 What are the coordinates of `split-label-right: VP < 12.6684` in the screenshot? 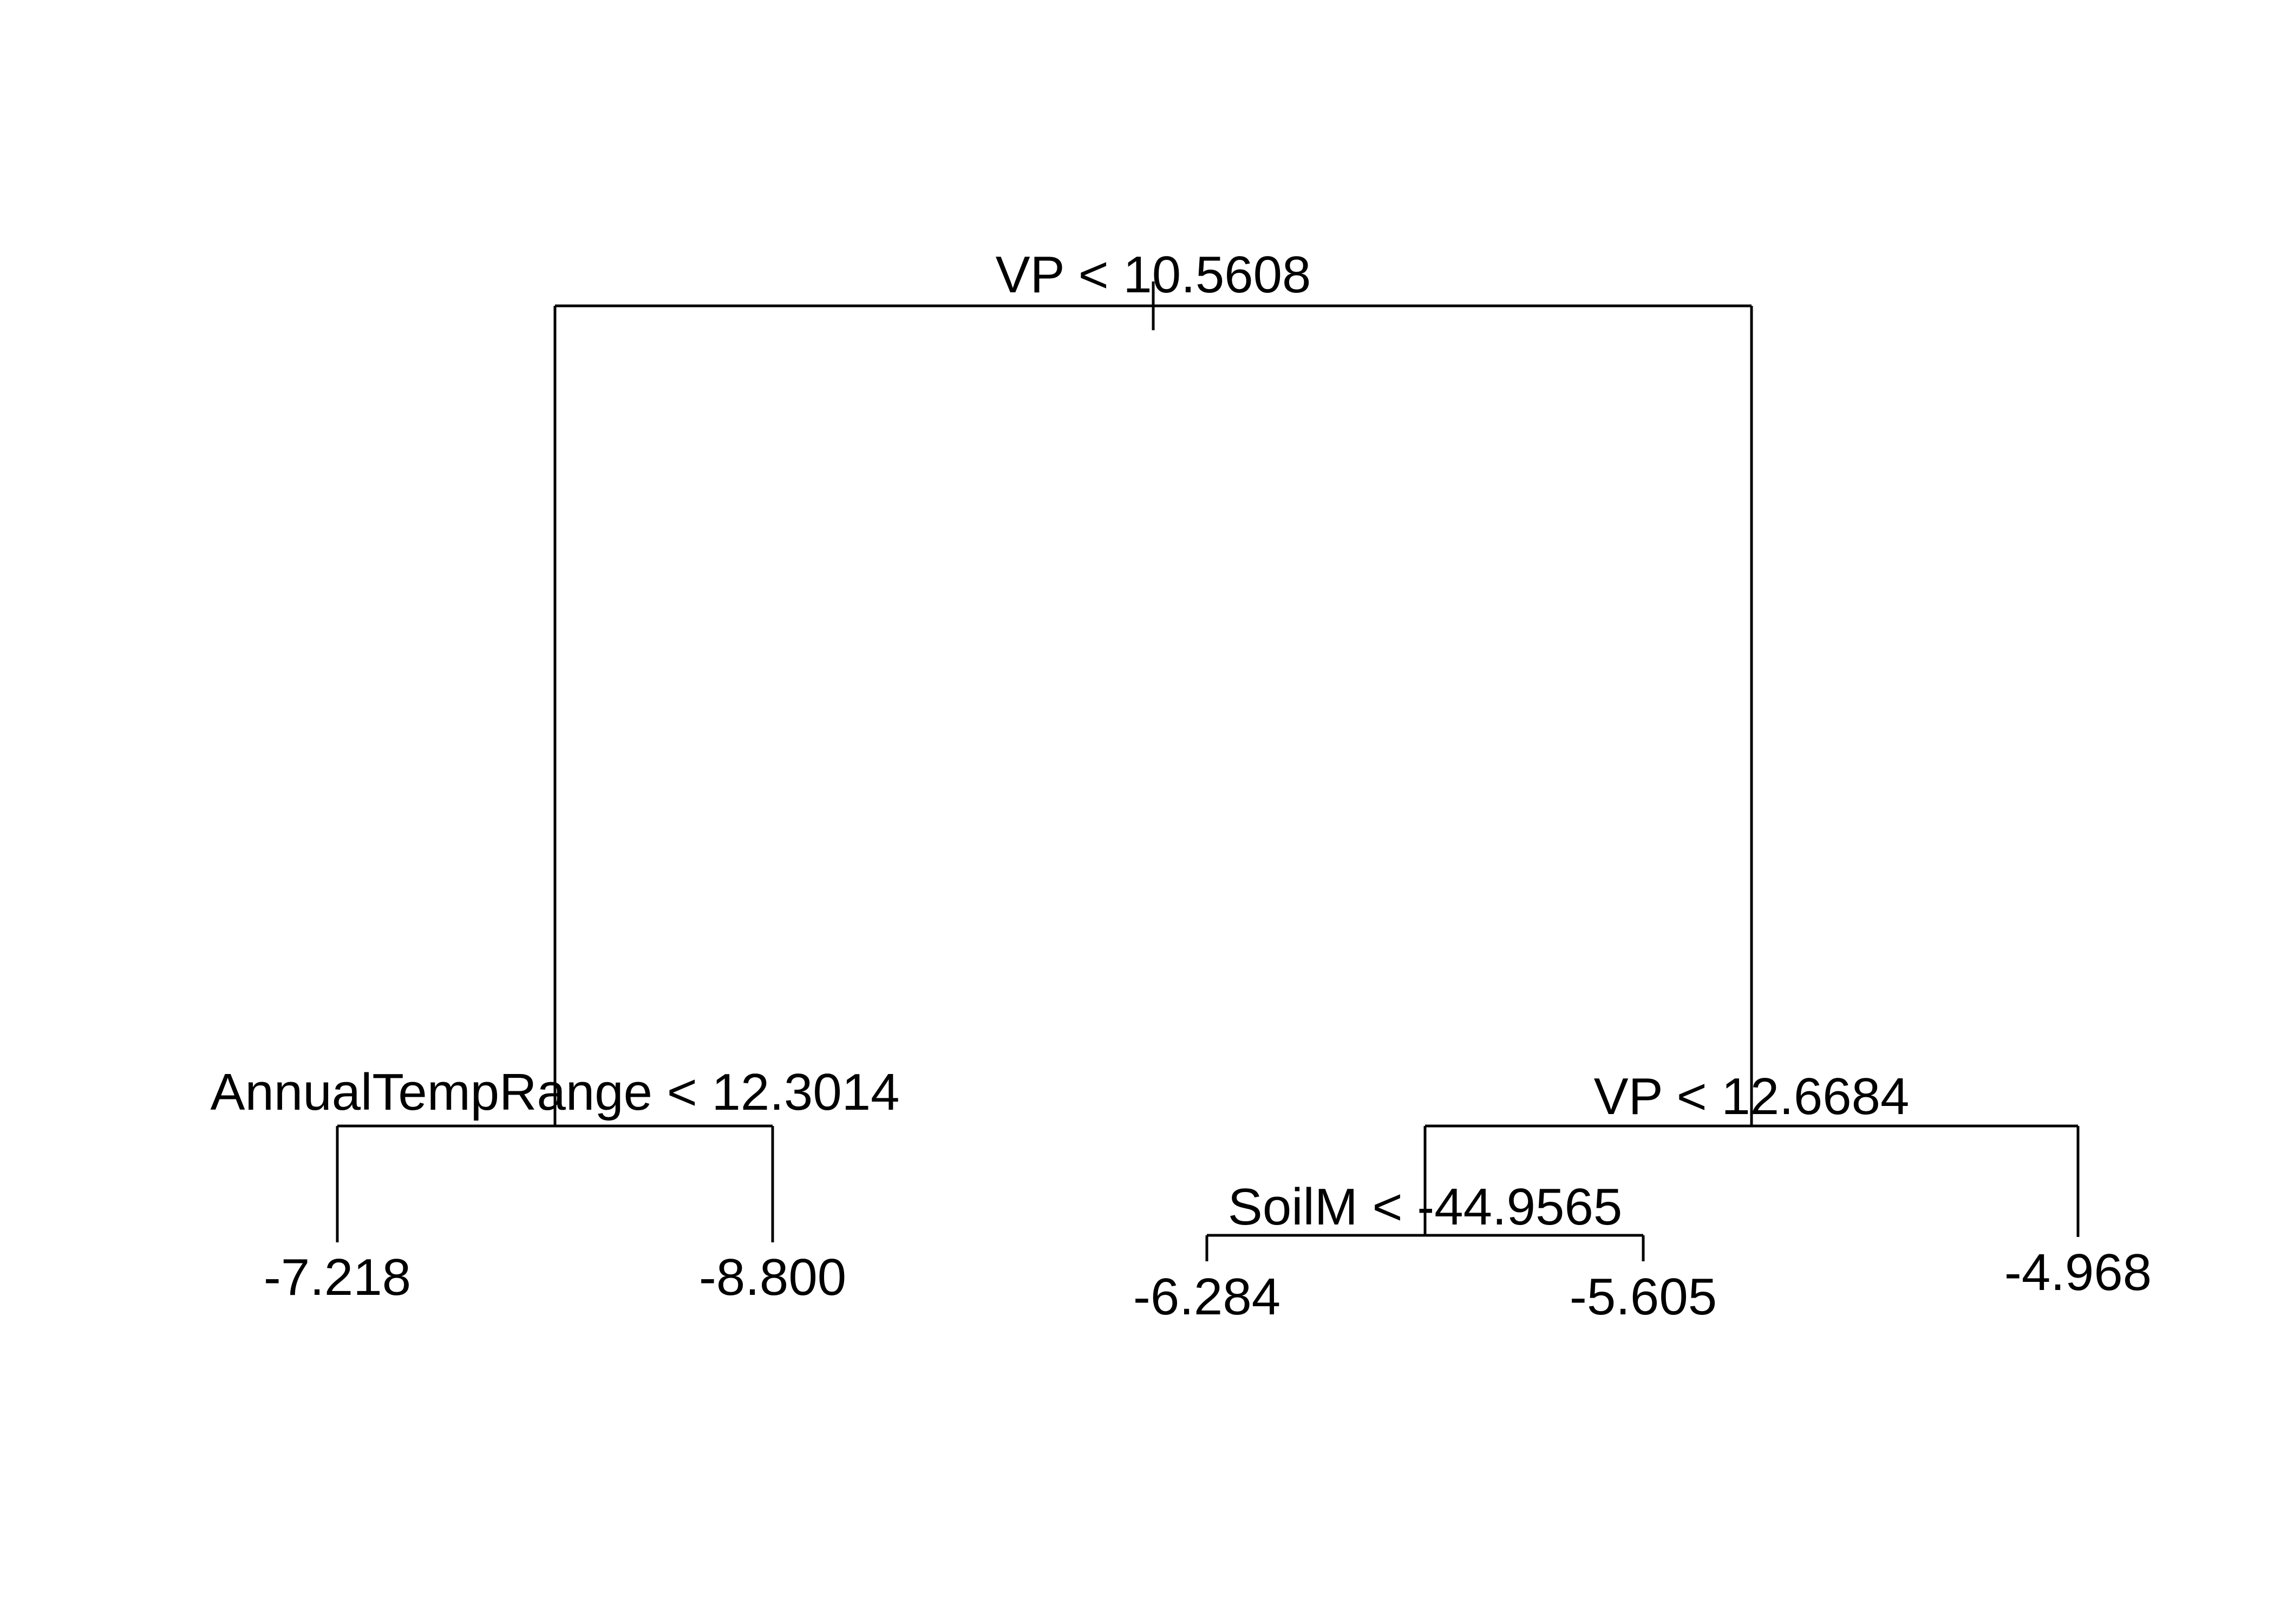 It's located at (1752, 1096).